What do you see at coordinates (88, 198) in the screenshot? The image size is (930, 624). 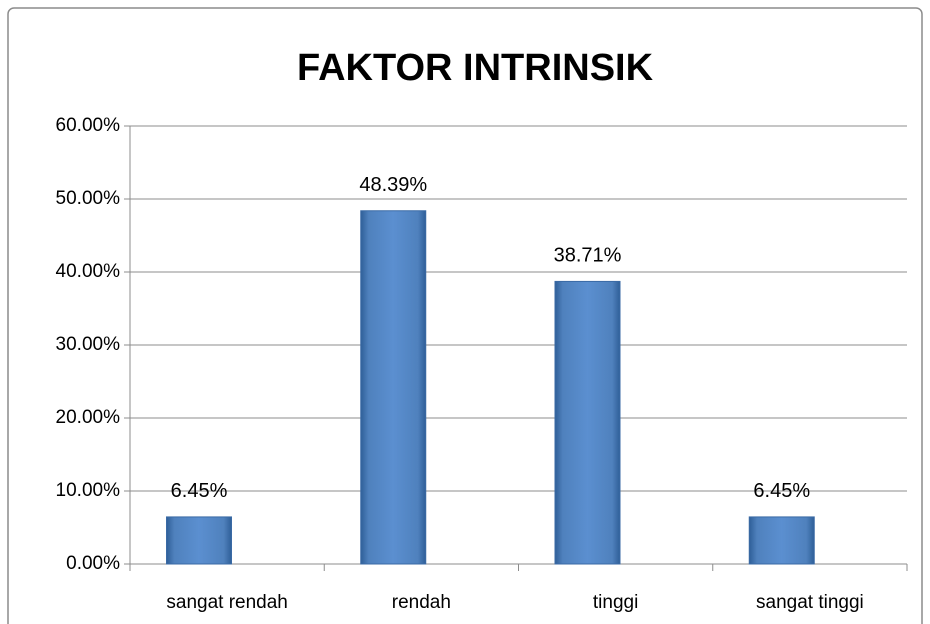 I see `y-tick-label: 50.00%` at bounding box center [88, 198].